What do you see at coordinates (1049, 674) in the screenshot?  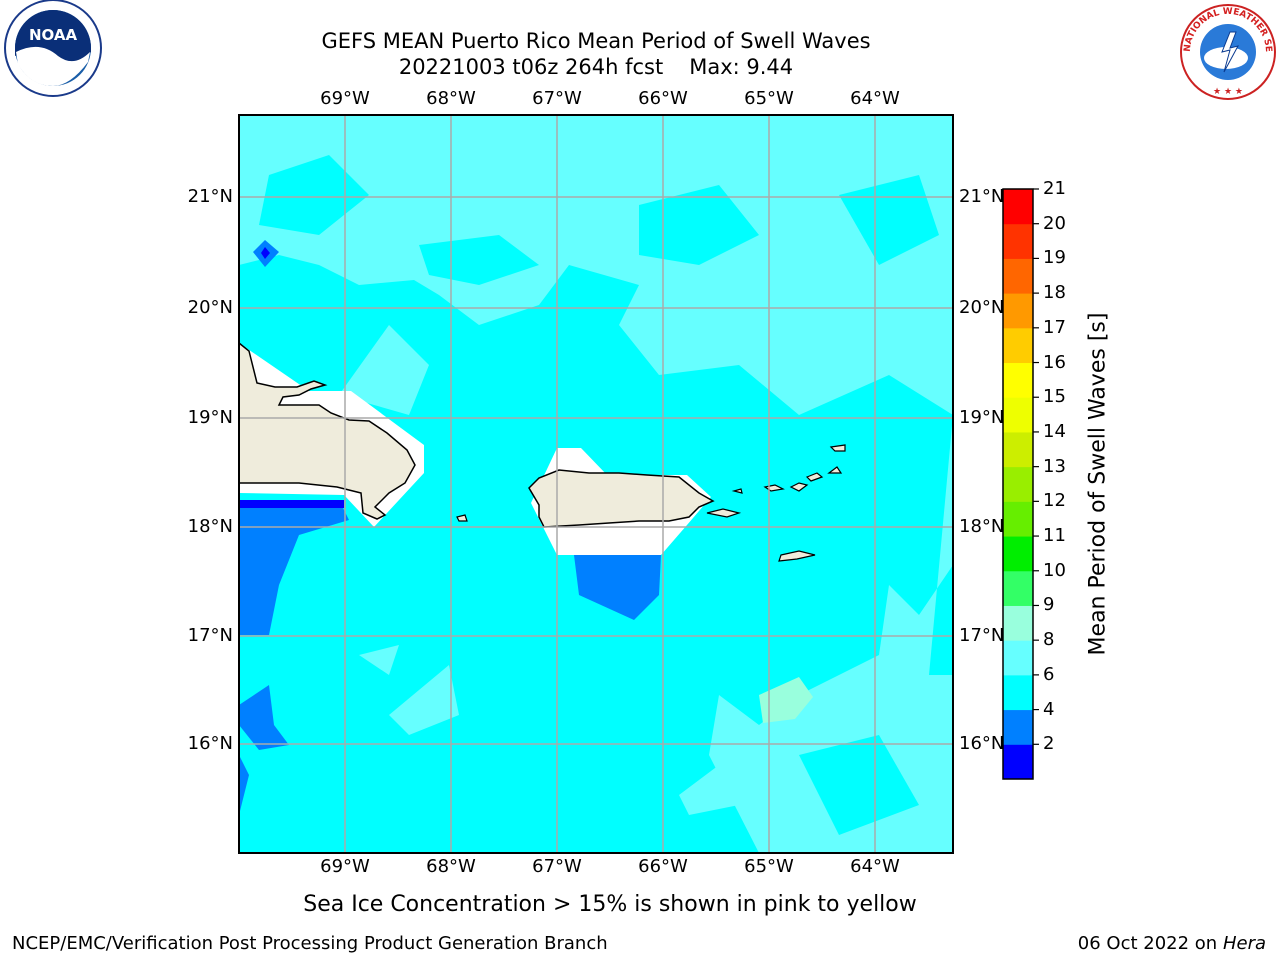 I see `colorbar-tick-label: 6` at bounding box center [1049, 674].